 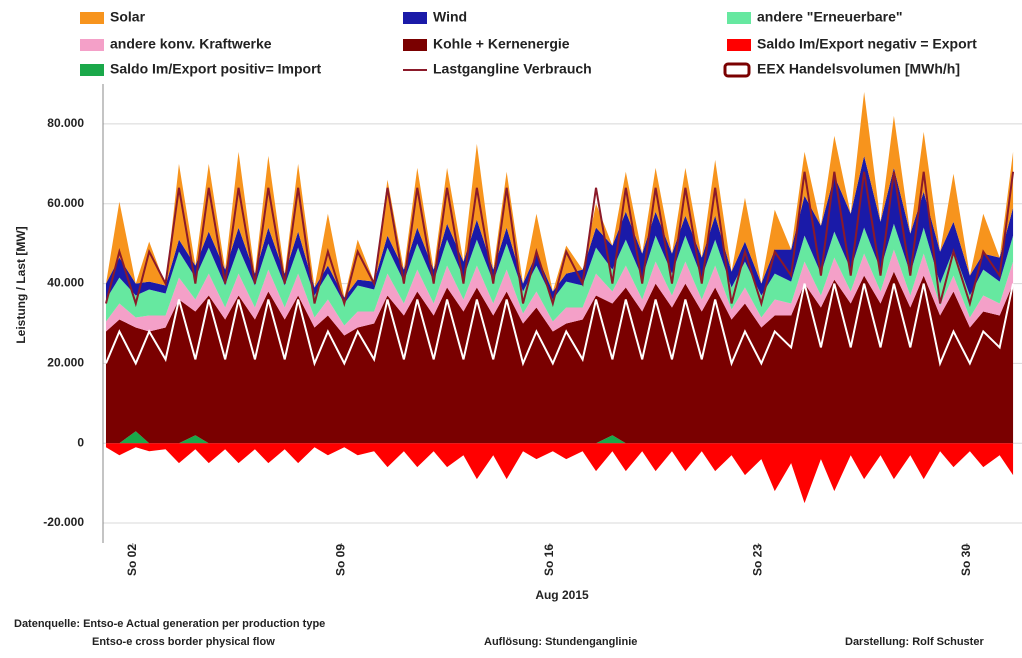 I want to click on x-tick-label: So 30, so click(x=966, y=560).